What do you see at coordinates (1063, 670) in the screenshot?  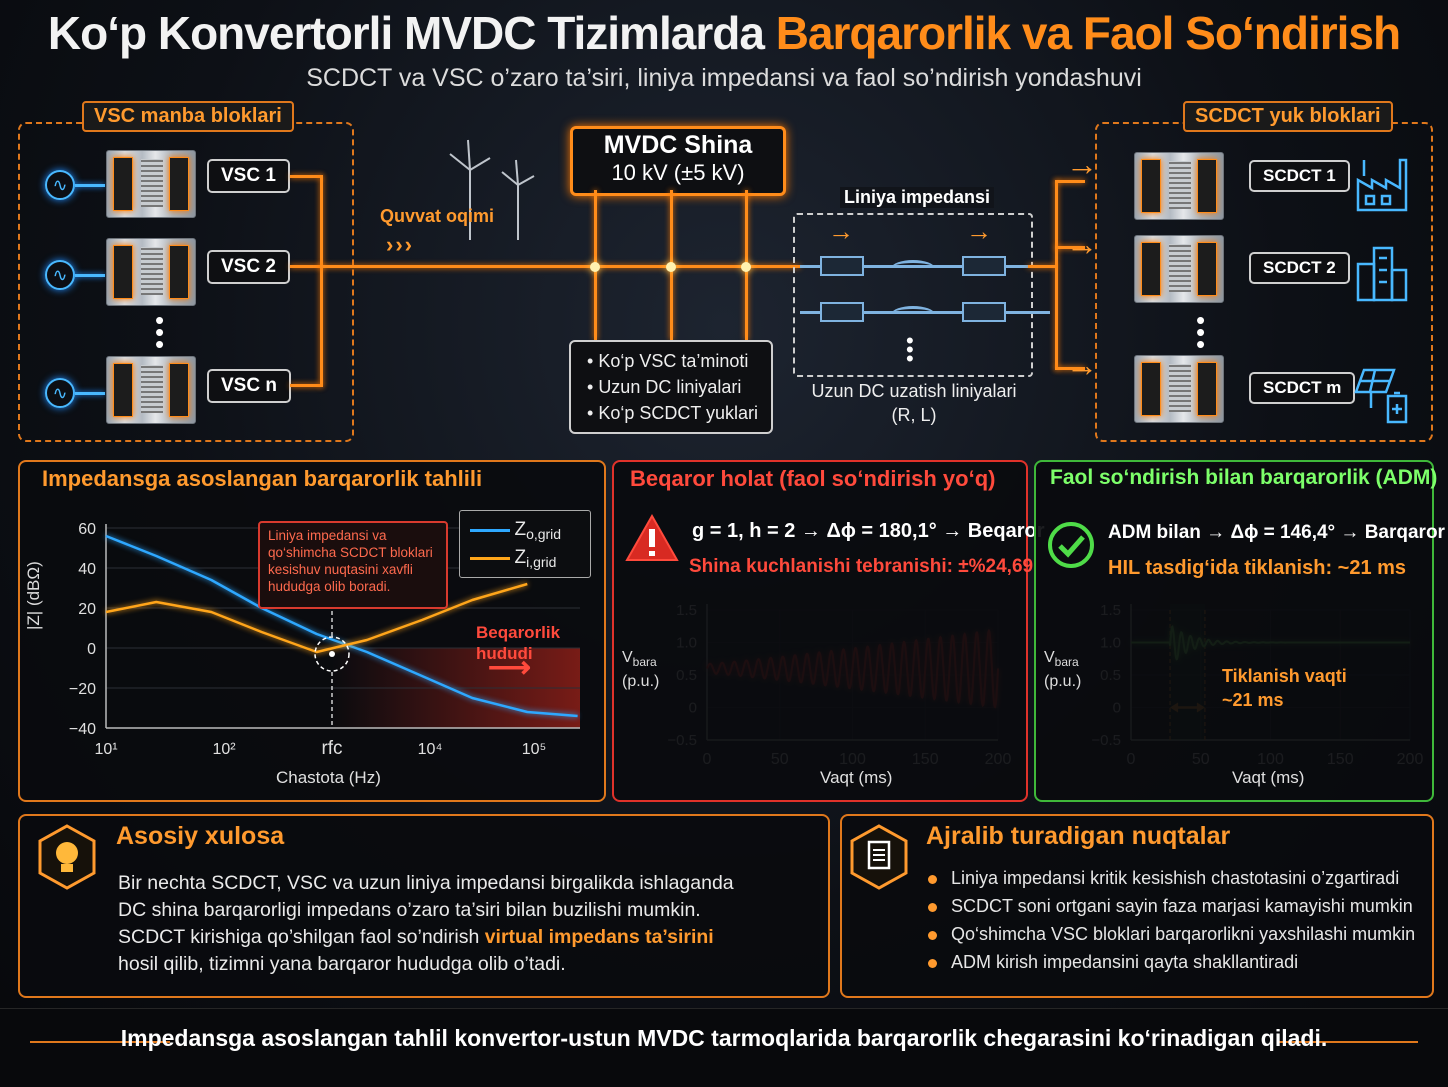 I see `stable-ylabel: Vbara (p.u.)` at bounding box center [1063, 670].